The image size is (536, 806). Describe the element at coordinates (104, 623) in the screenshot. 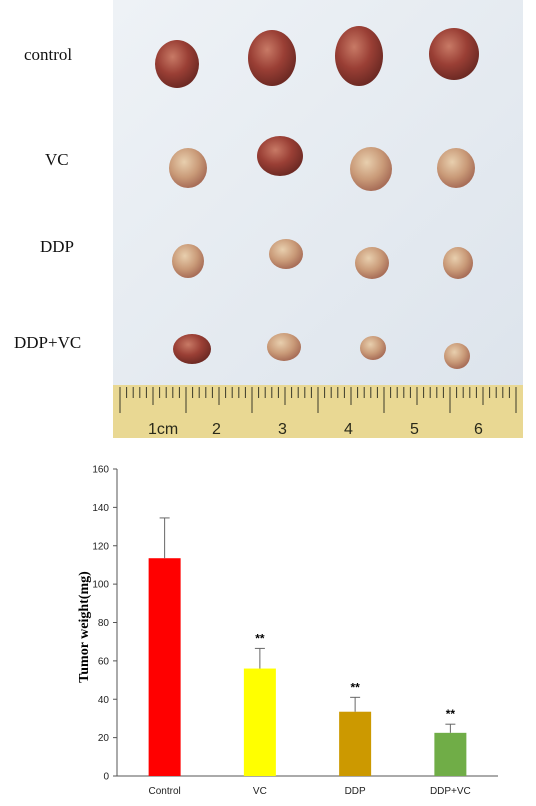

I see `y-tick-label: 80` at that location.